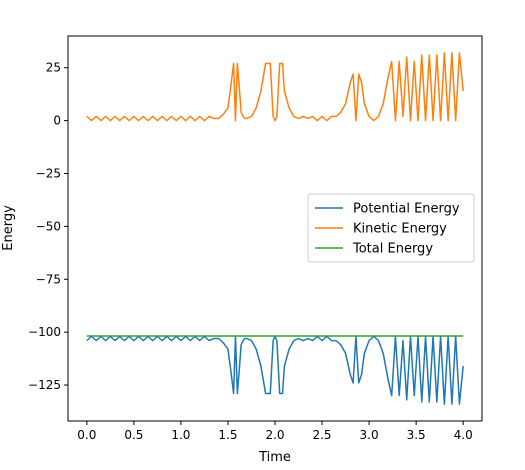  What do you see at coordinates (463, 435) in the screenshot?
I see `x-tick-label: 4.0` at bounding box center [463, 435].